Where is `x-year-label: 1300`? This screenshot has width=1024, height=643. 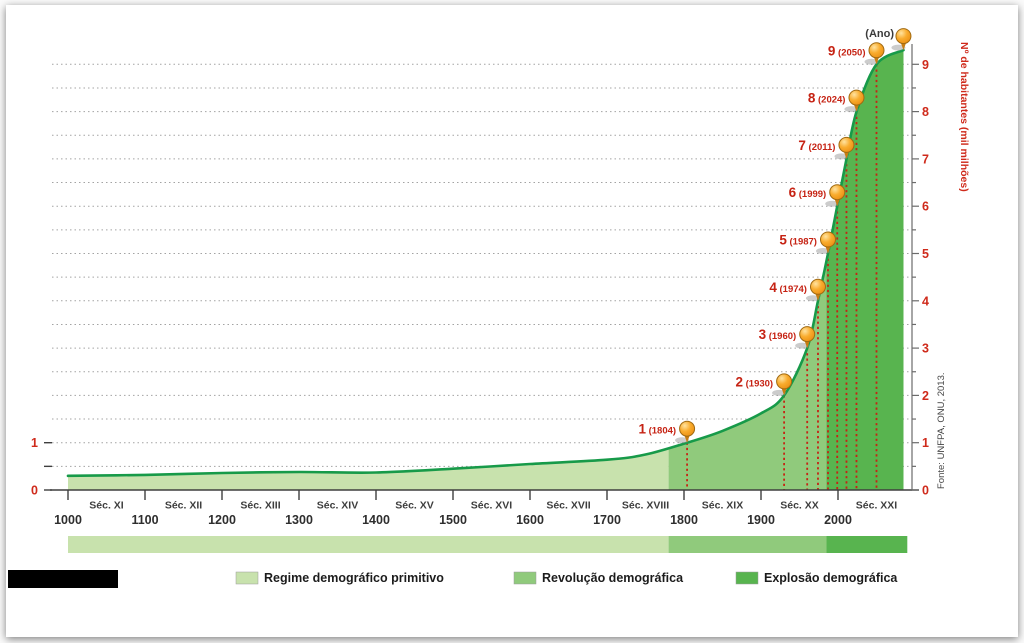
x-year-label: 1300 is located at coordinates (299, 520).